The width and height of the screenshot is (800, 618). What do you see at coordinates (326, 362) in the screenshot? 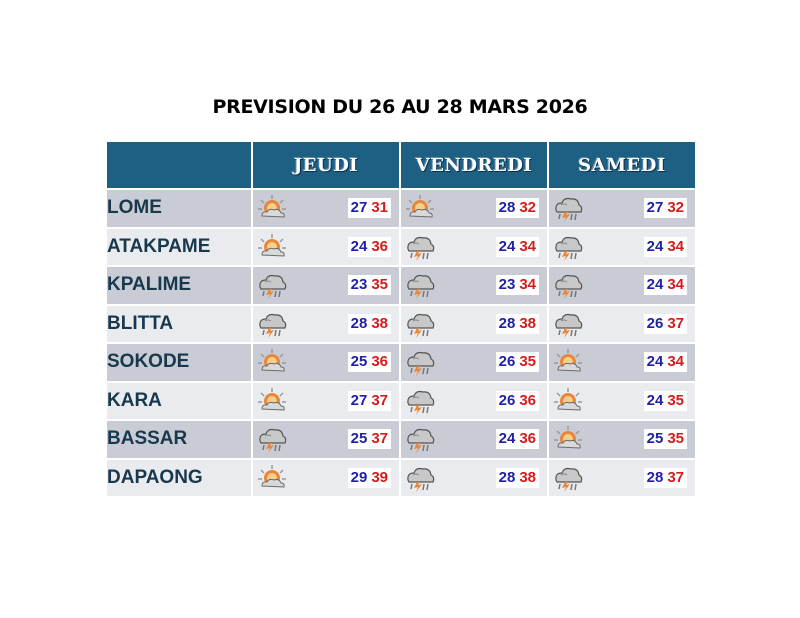
I see `forecast-cell: 25 36` at bounding box center [326, 362].